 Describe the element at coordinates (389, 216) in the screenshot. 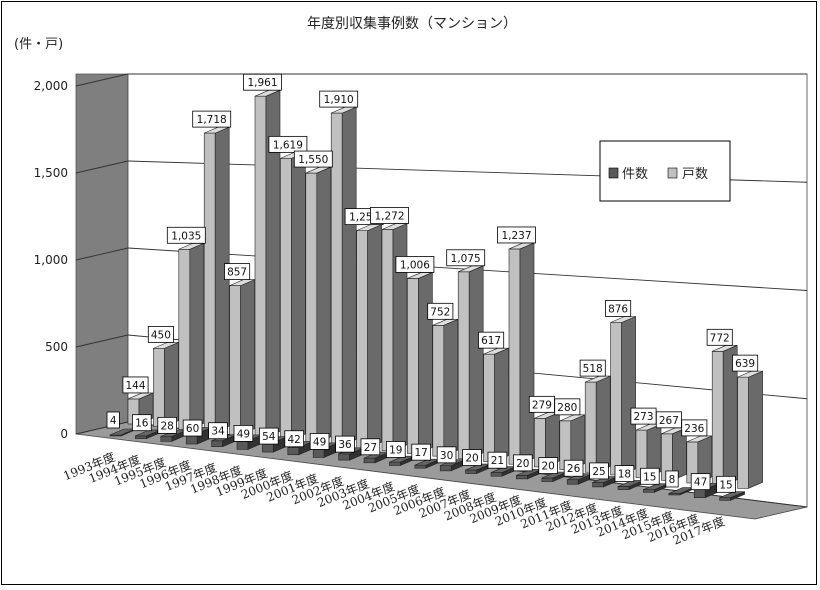

I see `data-label-units: 1,272` at that location.